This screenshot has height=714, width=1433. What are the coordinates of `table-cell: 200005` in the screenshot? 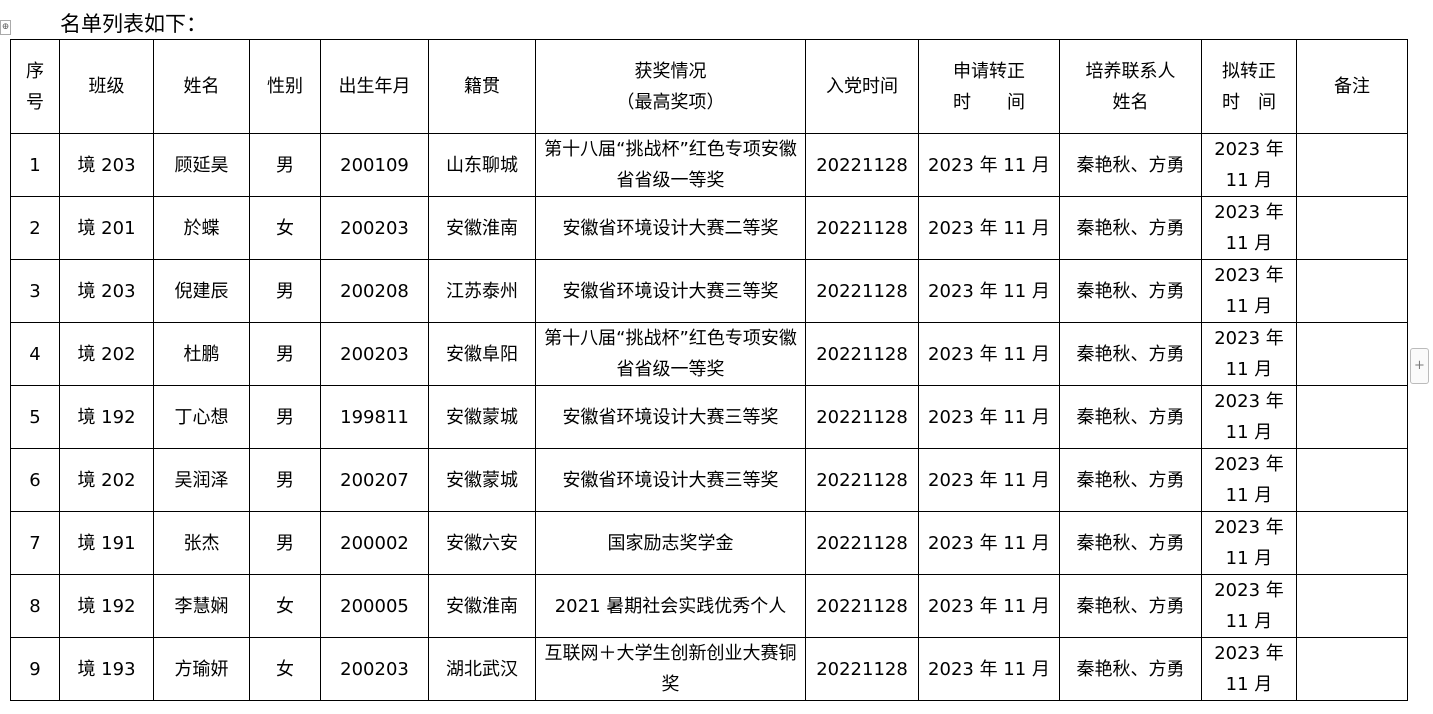 It's located at (374, 606).